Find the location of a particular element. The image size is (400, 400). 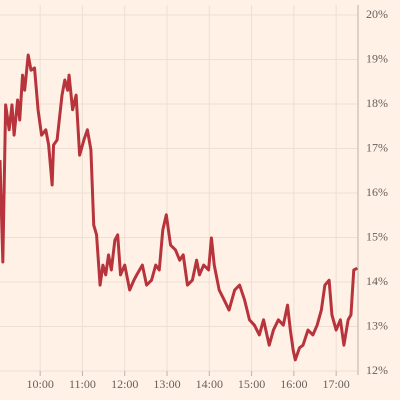

x-tick-label: 13:00 is located at coordinates (166, 384).